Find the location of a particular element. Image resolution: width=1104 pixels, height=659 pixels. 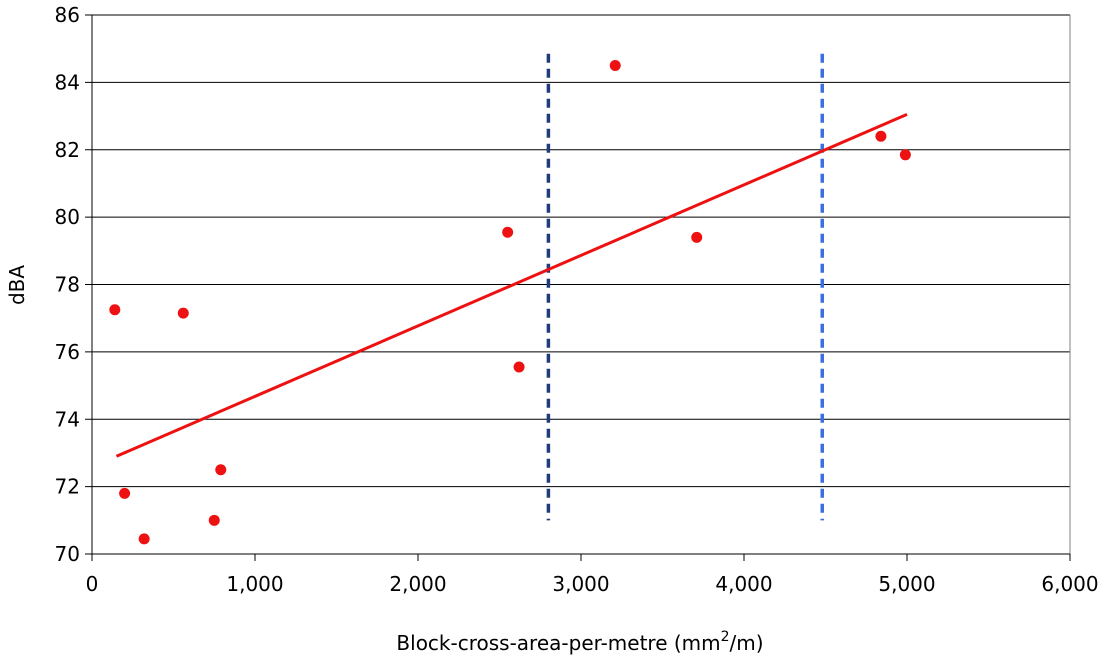

x-tick-label: 4,000 is located at coordinates (743, 584).